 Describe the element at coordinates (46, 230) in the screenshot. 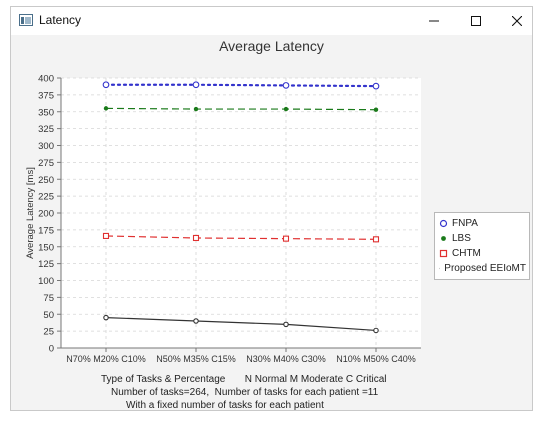

I see `y-tick-label: 175` at that location.